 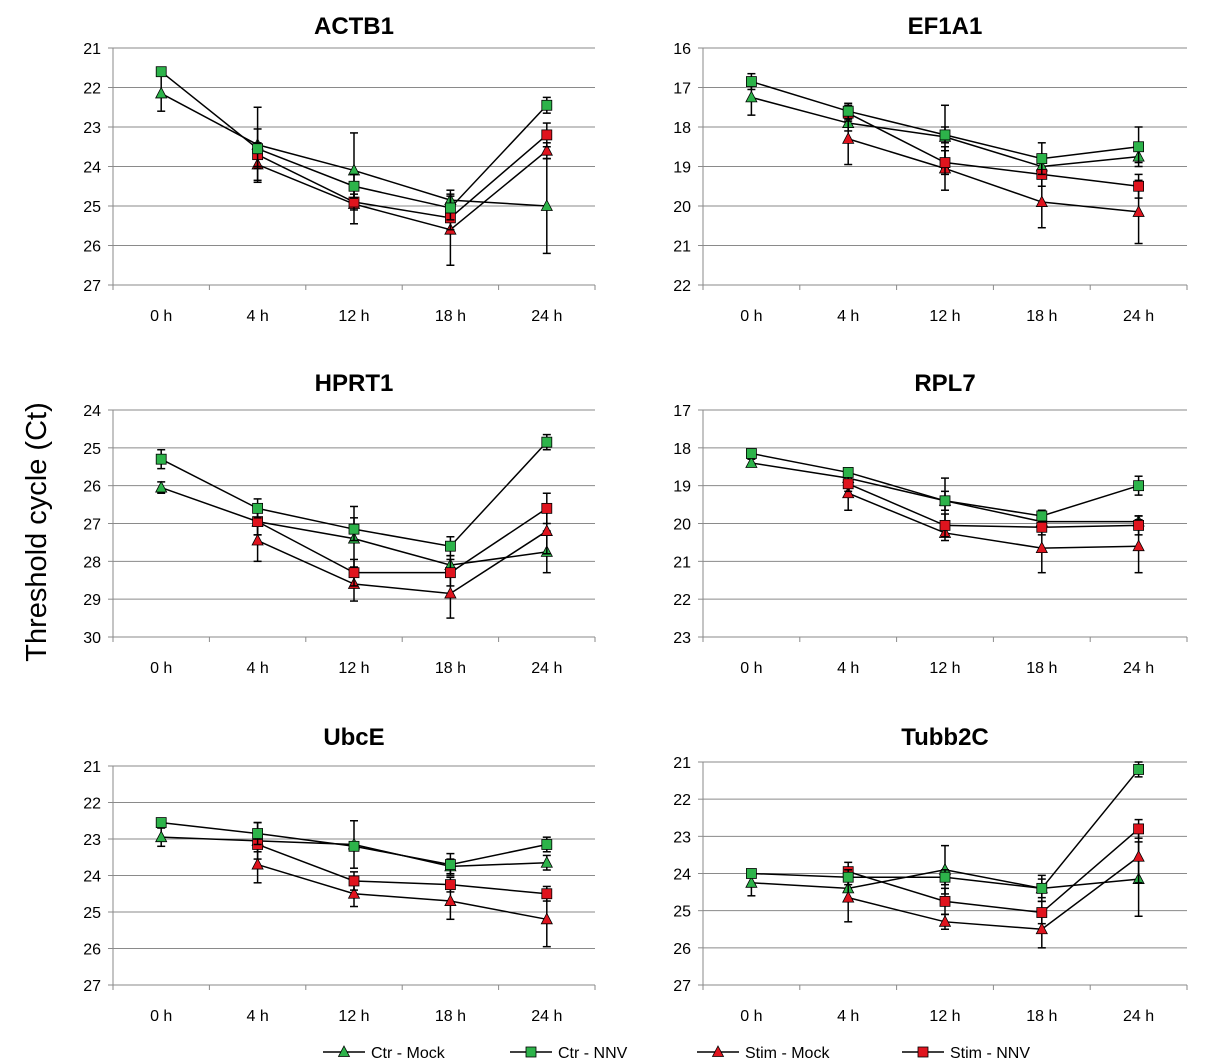 What do you see at coordinates (37, 531) in the screenshot?
I see `y-axis-label: Threshold cycle (Ct)` at bounding box center [37, 531].